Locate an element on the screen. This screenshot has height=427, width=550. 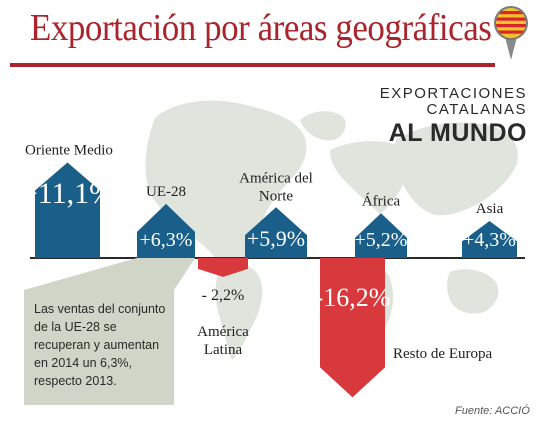
bar-asia is located at coordinates (489, 239).